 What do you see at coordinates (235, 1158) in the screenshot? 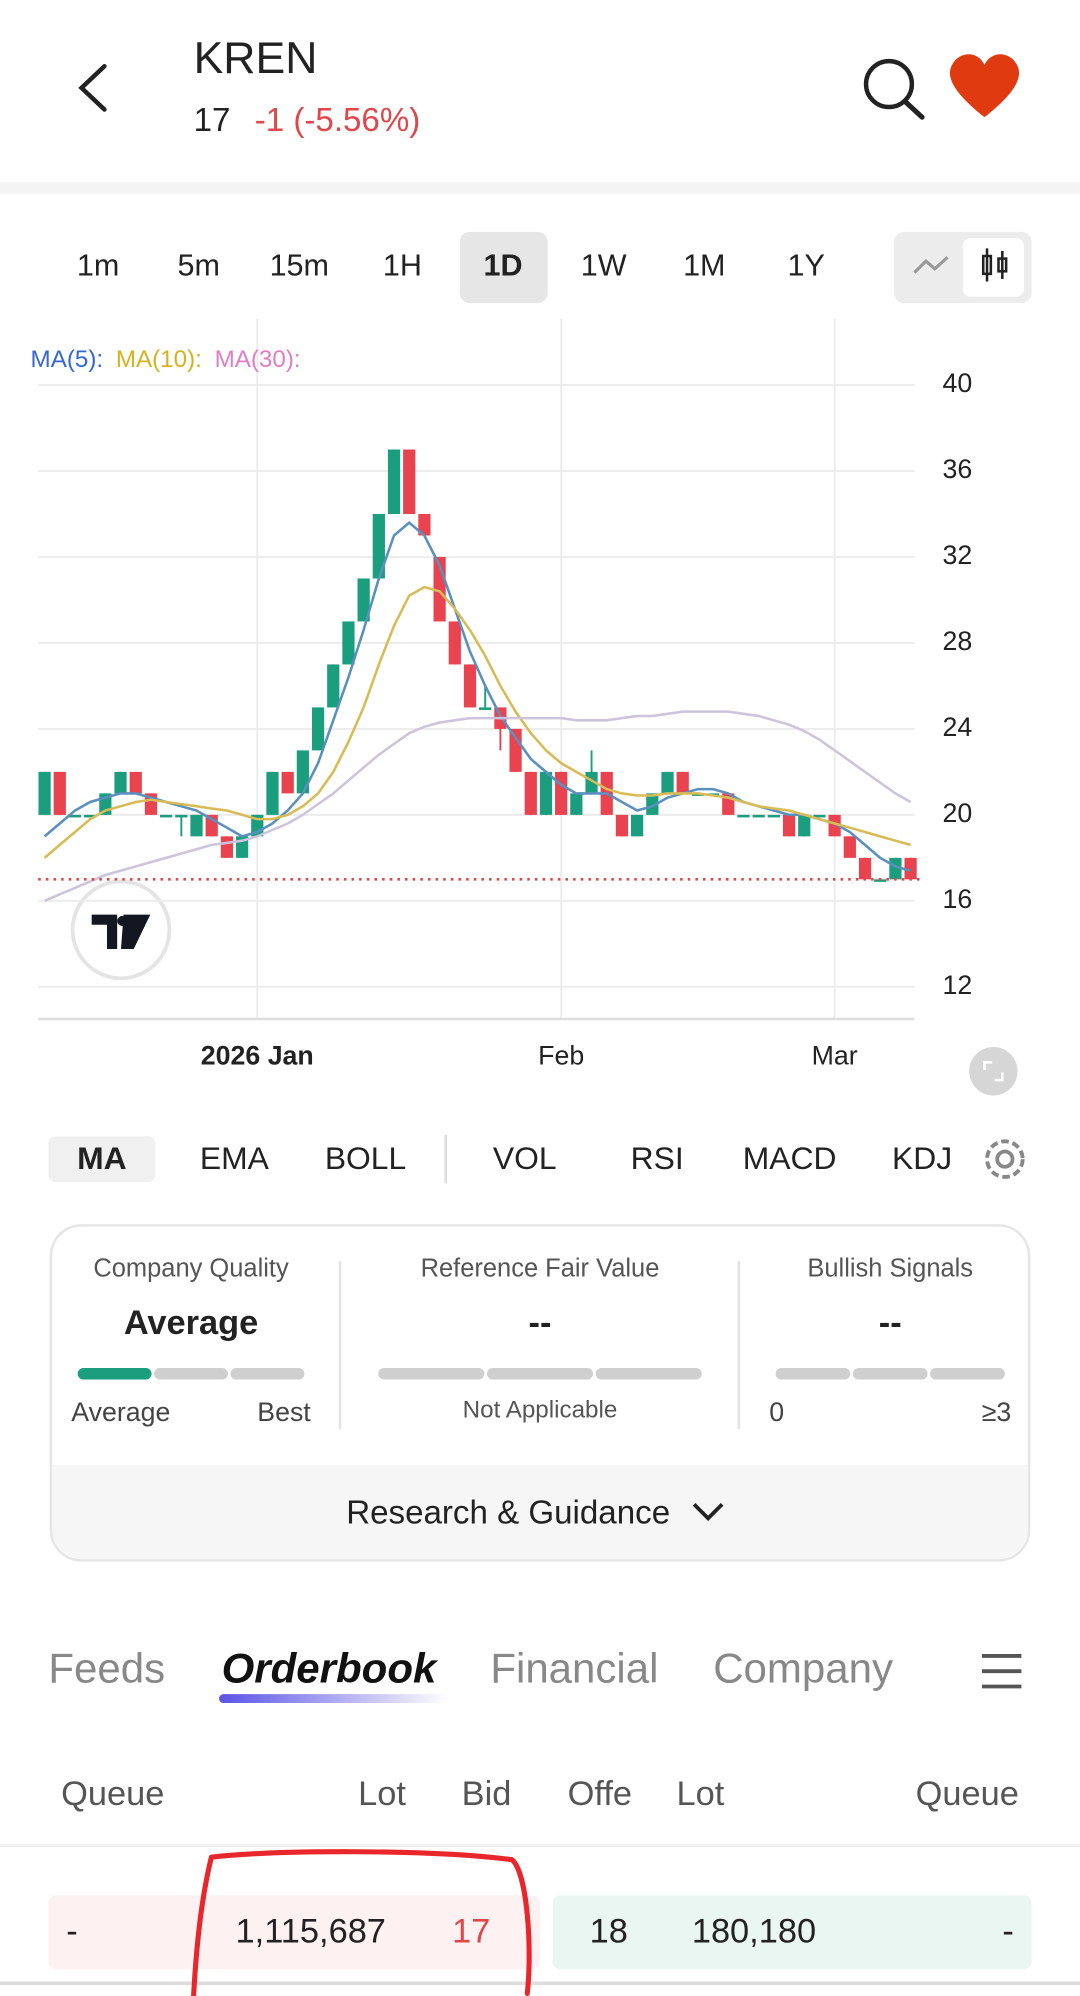
I see `indicator-button: EMA` at bounding box center [235, 1158].